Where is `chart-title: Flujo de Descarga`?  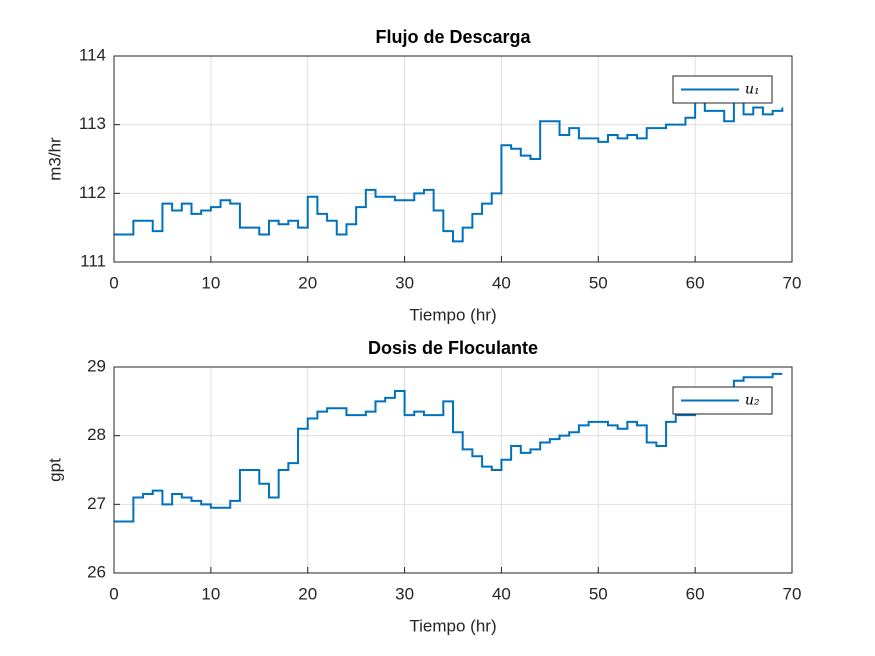 chart-title: Flujo de Descarga is located at coordinates (453, 37).